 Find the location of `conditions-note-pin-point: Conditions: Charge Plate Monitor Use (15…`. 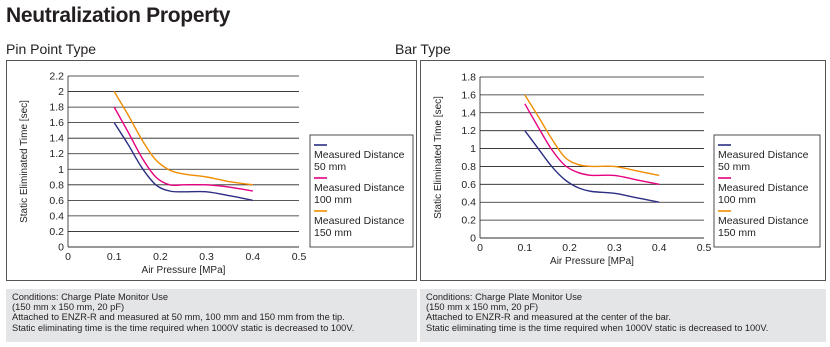

conditions-note-pin-point: Conditions: Charge Plate Monitor Use (15… is located at coordinates (211, 315).